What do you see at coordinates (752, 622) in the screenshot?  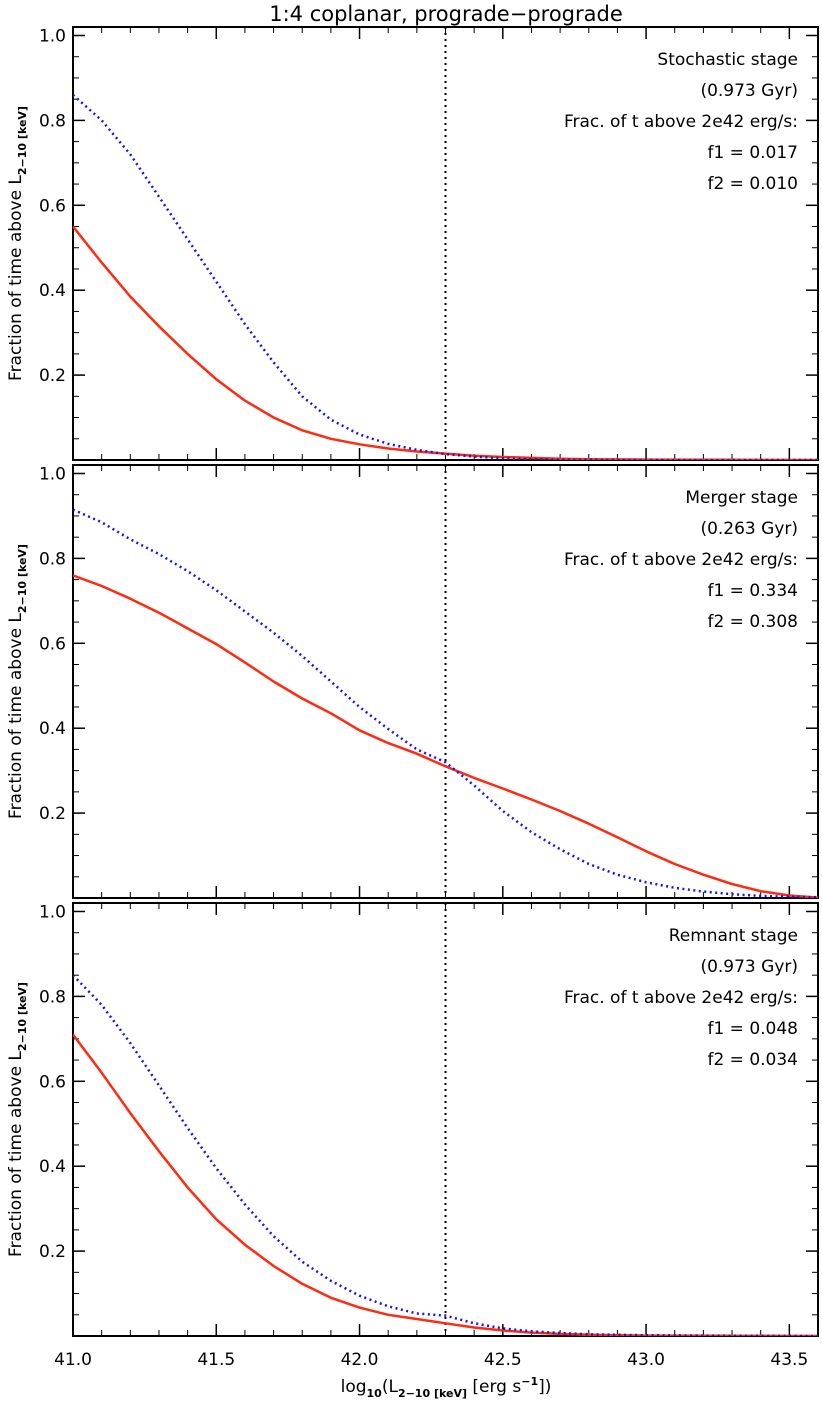 I see `f2-value: f2 = 0.308` at bounding box center [752, 622].